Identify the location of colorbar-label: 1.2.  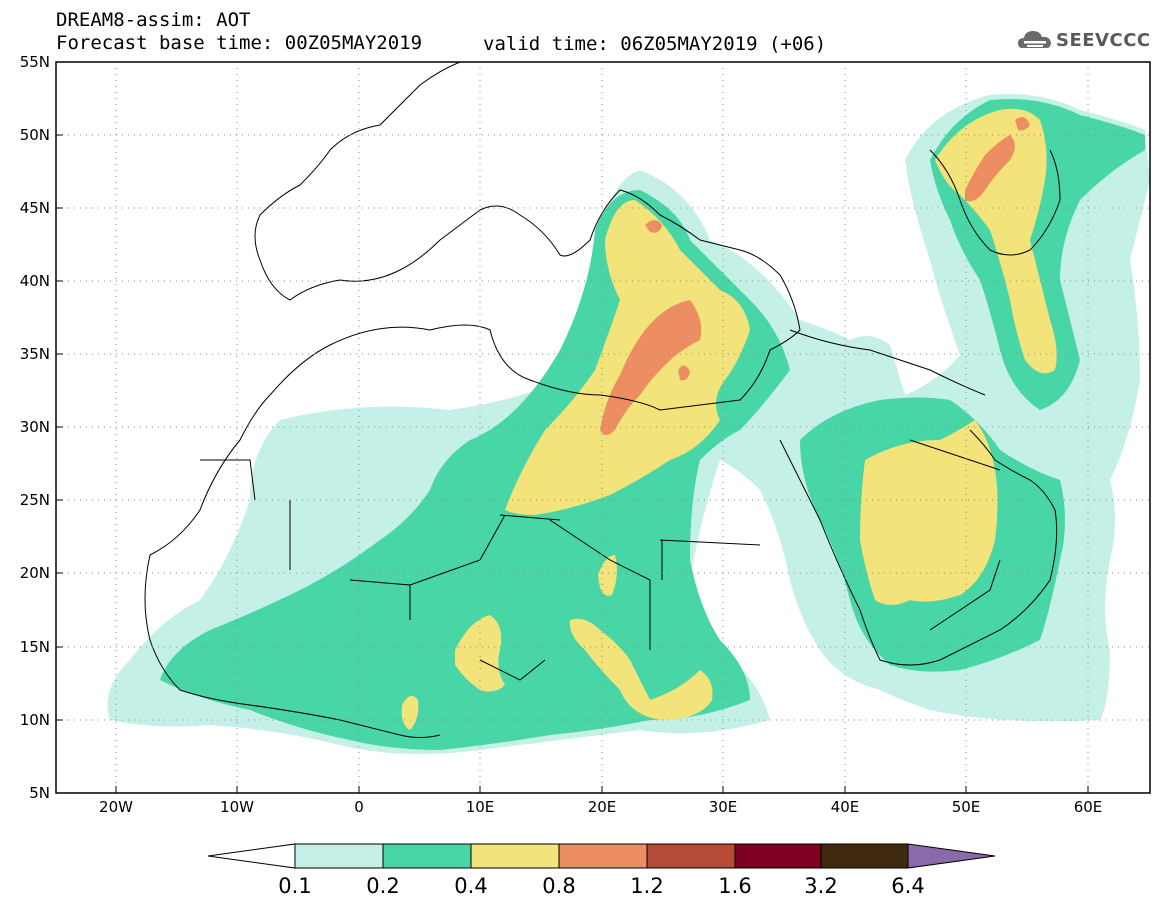
(646, 886).